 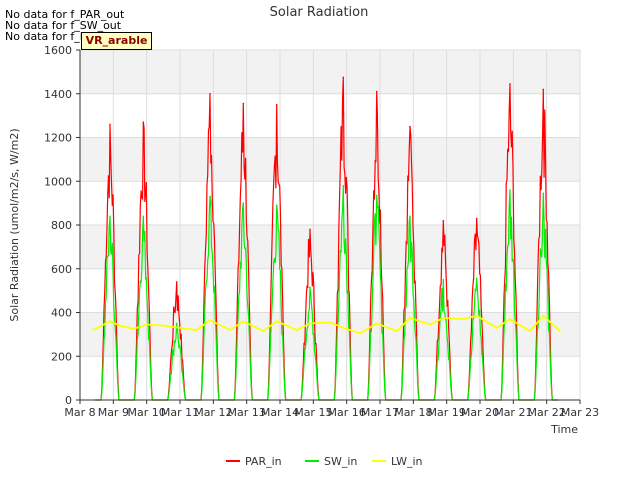 I want to click on y-tick-label: 1600, so click(x=58, y=50).